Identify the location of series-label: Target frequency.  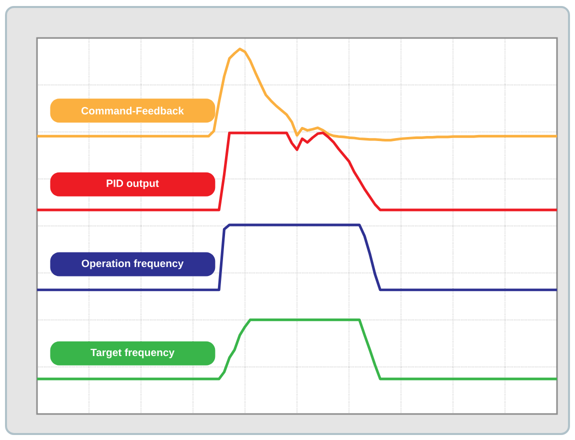
(132, 353).